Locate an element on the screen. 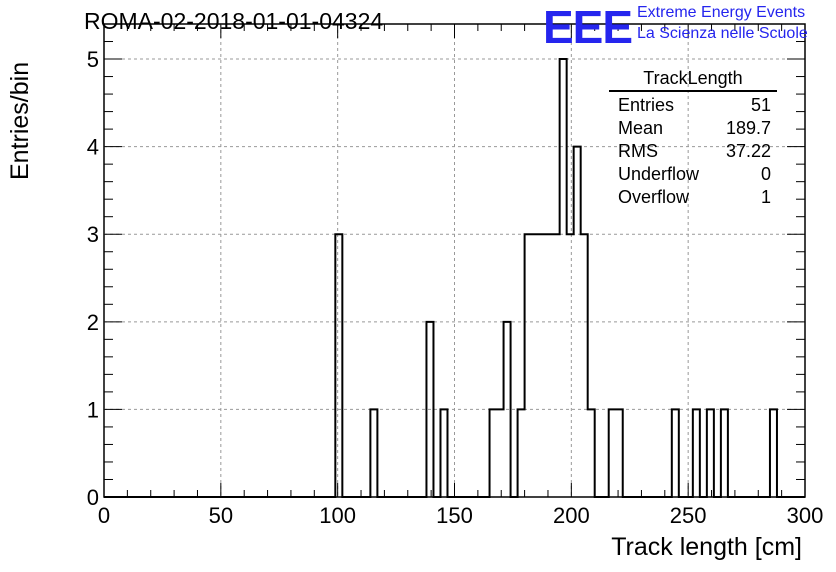 The height and width of the screenshot is (572, 836). stats-value: 0 is located at coordinates (765, 174).